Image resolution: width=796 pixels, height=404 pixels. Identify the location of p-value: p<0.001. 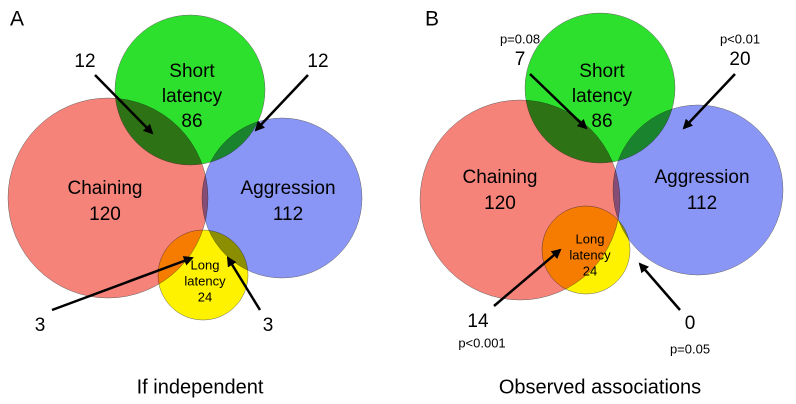
(481, 342).